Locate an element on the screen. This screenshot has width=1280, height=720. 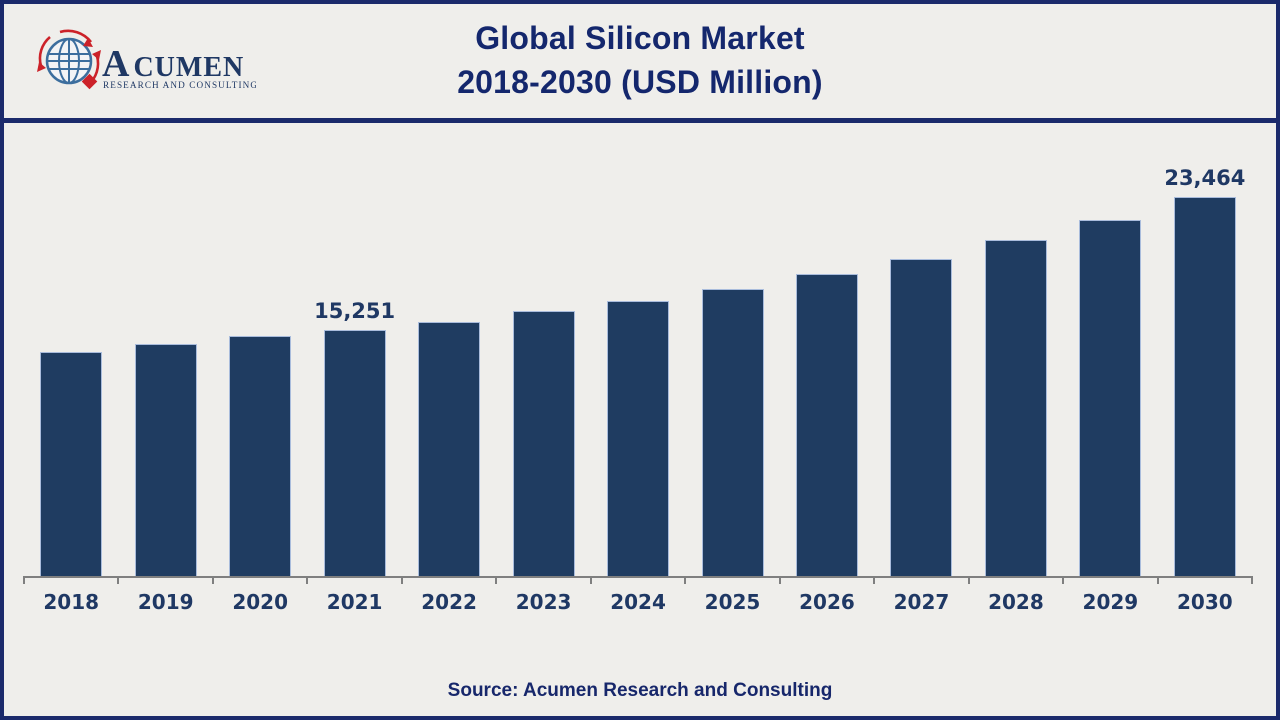
chart-title-line2: 2018-2030 (USD Million) is located at coordinates (640, 82).